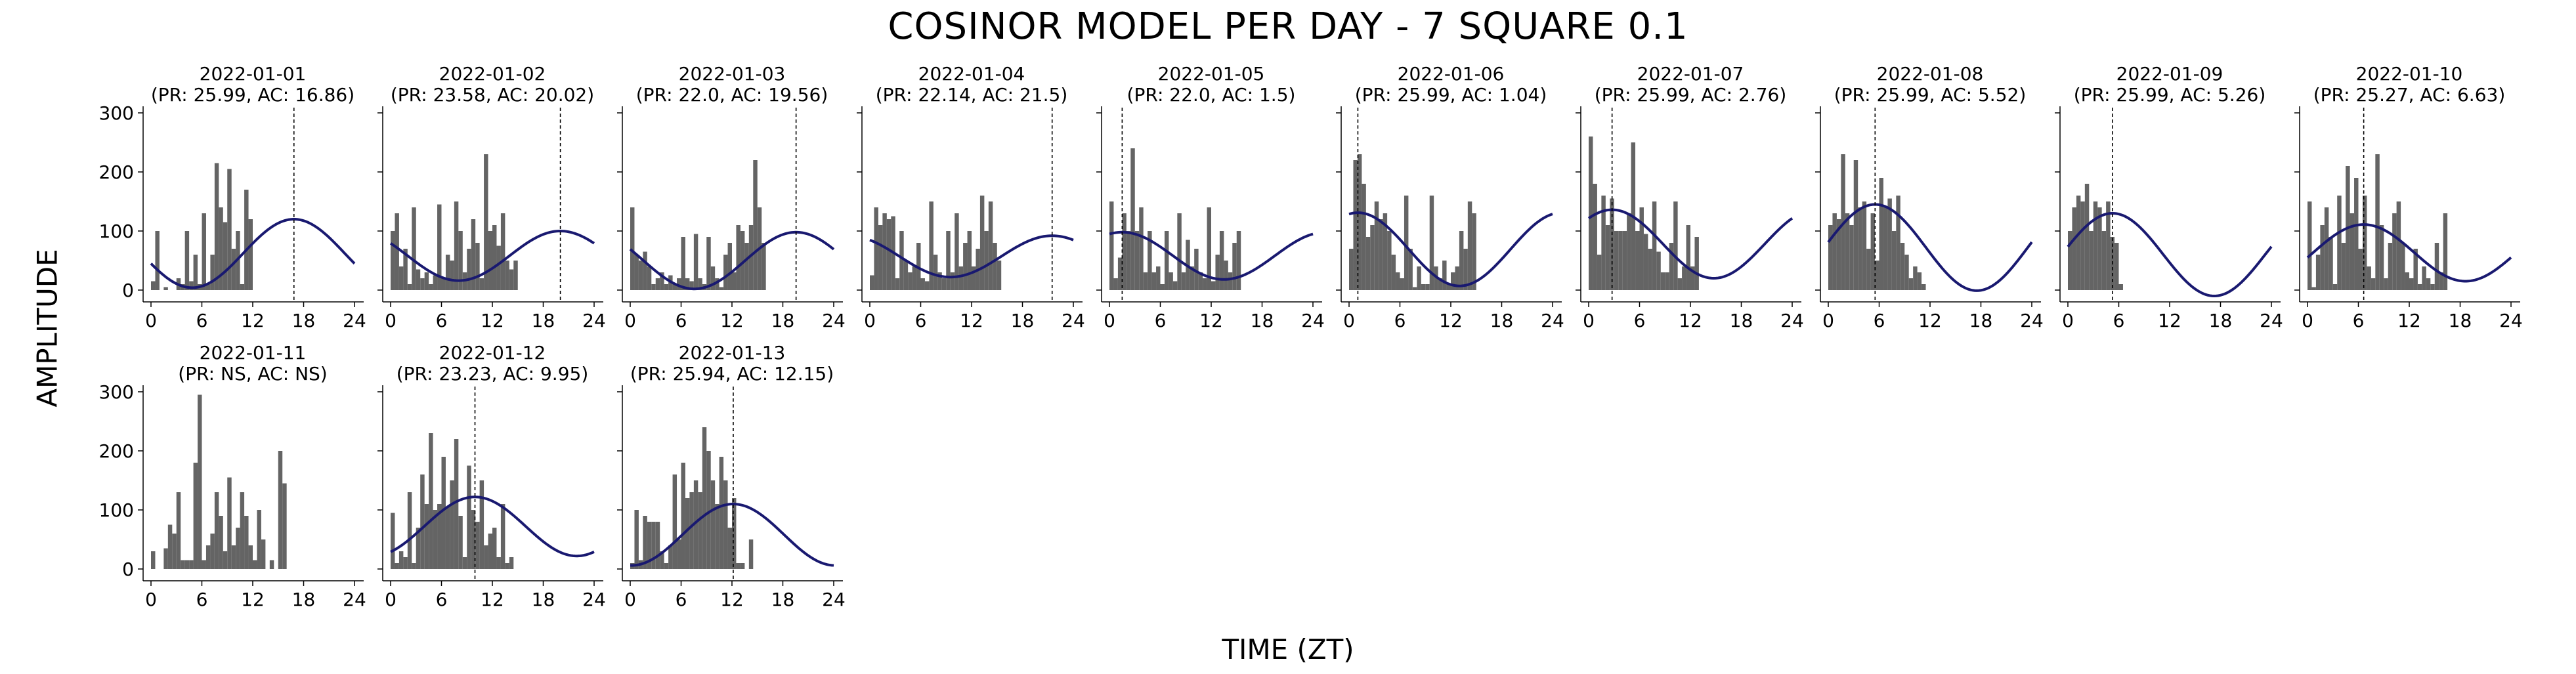 Image resolution: width=2576 pixels, height=674 pixels. Describe the element at coordinates (116, 172) in the screenshot. I see `y-tick-label: 200` at that location.